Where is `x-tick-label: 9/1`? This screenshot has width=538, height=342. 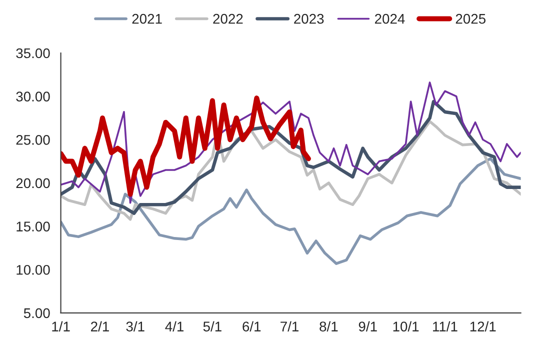
x-tick-label: 9/1 is located at coordinates (367, 326).